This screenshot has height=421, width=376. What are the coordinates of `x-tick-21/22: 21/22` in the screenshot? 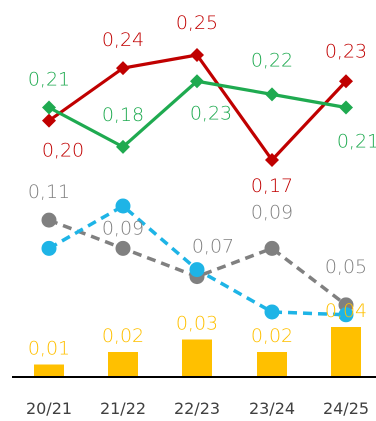 It's located at (123, 408).